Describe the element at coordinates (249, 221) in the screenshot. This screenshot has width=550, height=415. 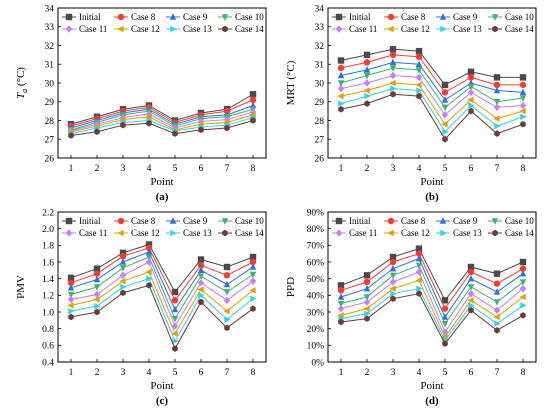
I see `legend-label: Case 10` at that location.